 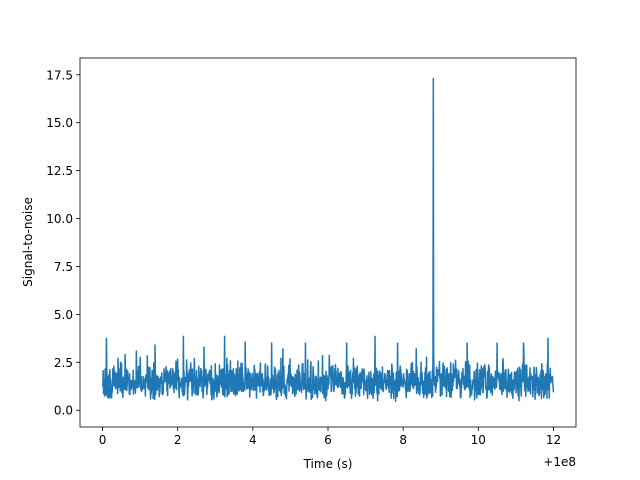 What do you see at coordinates (478, 440) in the screenshot?
I see `x-tick-label: 10` at bounding box center [478, 440].